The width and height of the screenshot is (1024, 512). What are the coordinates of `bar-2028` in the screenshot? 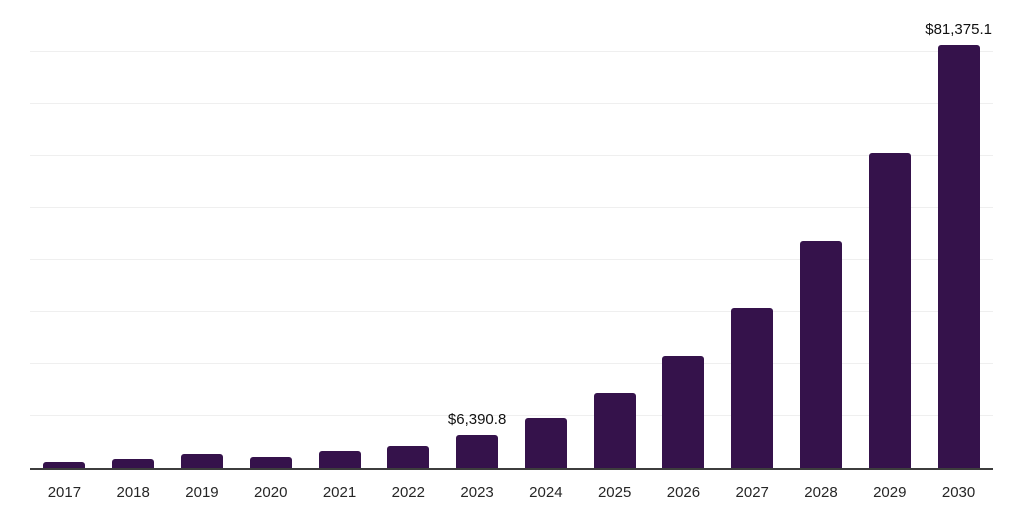 It's located at (821, 354).